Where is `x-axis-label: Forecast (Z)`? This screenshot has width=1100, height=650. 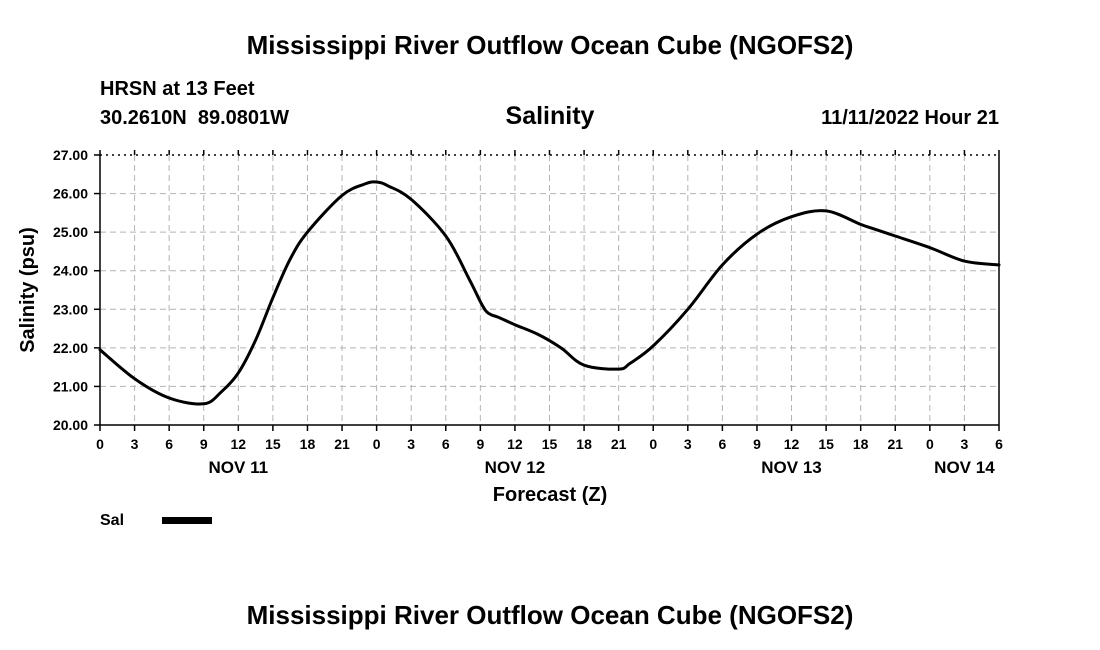
x-axis-label: Forecast (Z) is located at coordinates (550, 495).